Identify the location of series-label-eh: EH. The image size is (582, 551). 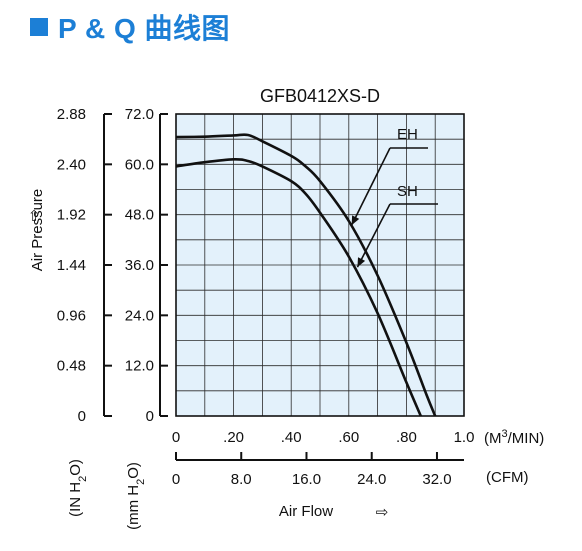
(407, 134).